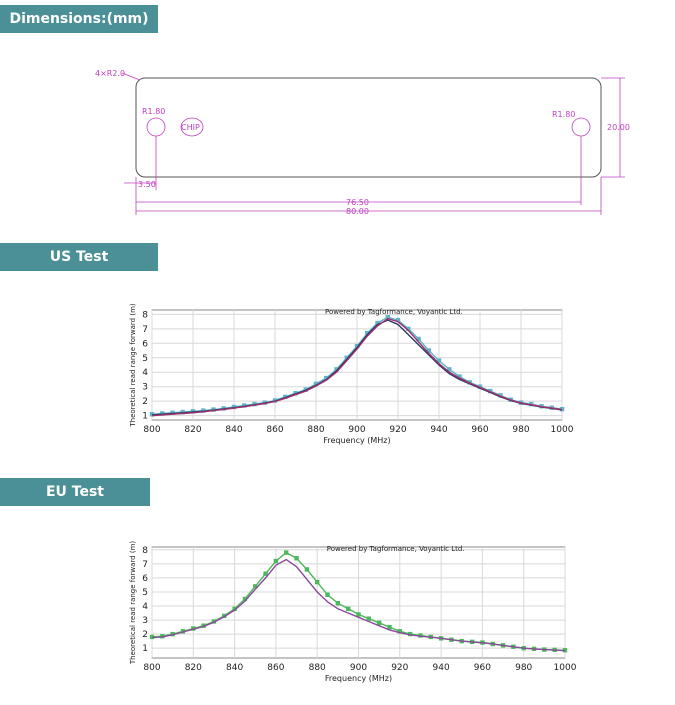 The image size is (675, 705). What do you see at coordinates (75, 492) in the screenshot?
I see `section-heading: EU Test` at bounding box center [75, 492].